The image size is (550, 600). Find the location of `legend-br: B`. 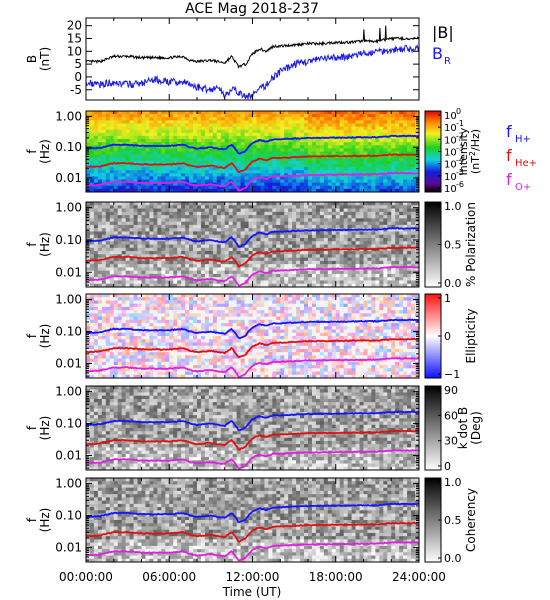

legend-br: B is located at coordinates (437, 53).